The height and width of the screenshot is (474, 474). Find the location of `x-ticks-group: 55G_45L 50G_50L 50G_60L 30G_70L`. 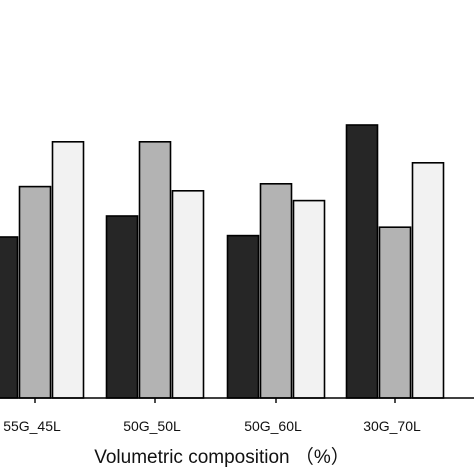

x-ticks-group: 55G_45L 50G_50L 50G_60L 30G_70L is located at coordinates (212, 416).